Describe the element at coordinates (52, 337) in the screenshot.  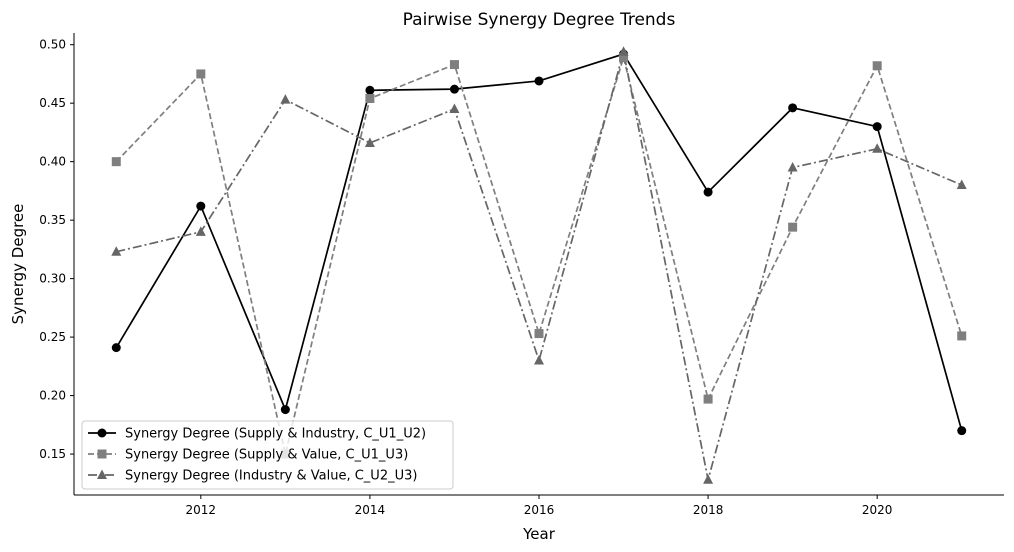
I see `y-tick-label: 0.25` at that location.